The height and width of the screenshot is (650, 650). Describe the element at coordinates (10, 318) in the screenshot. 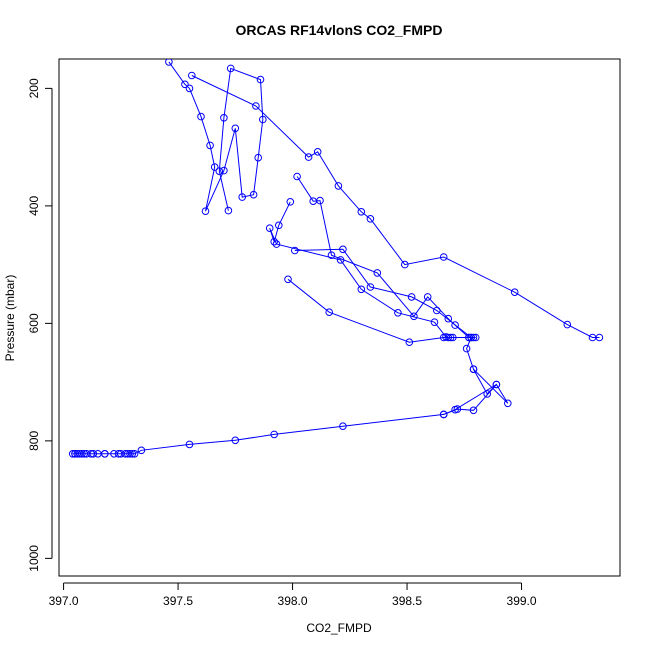

I see `y-axis-label: Pressure (mbar)` at that location.